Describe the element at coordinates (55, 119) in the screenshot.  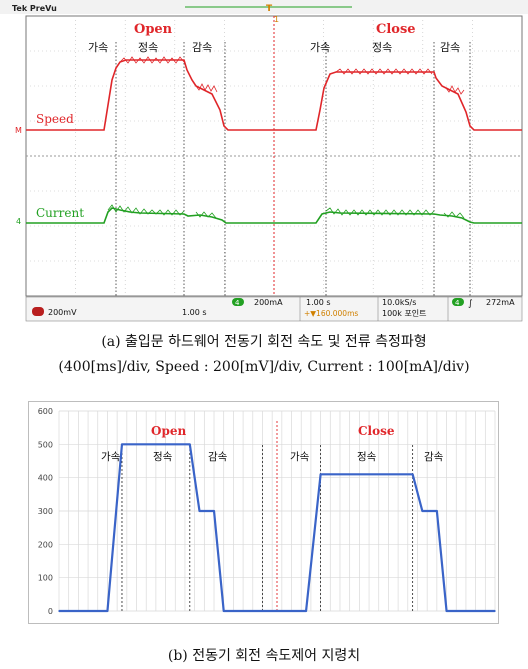
I see `speed-label: Speed` at that location.